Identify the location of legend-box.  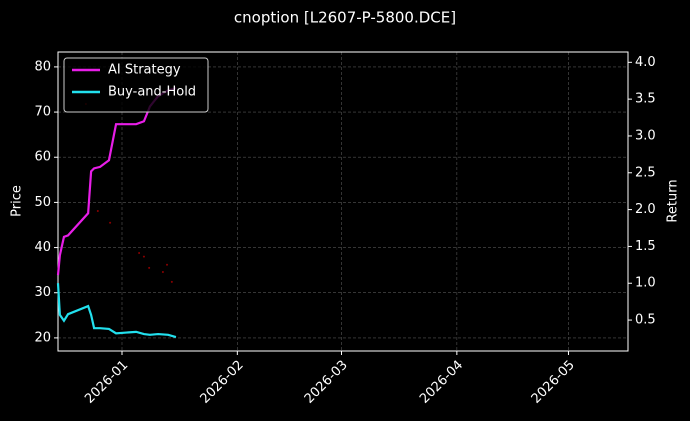
(136, 85).